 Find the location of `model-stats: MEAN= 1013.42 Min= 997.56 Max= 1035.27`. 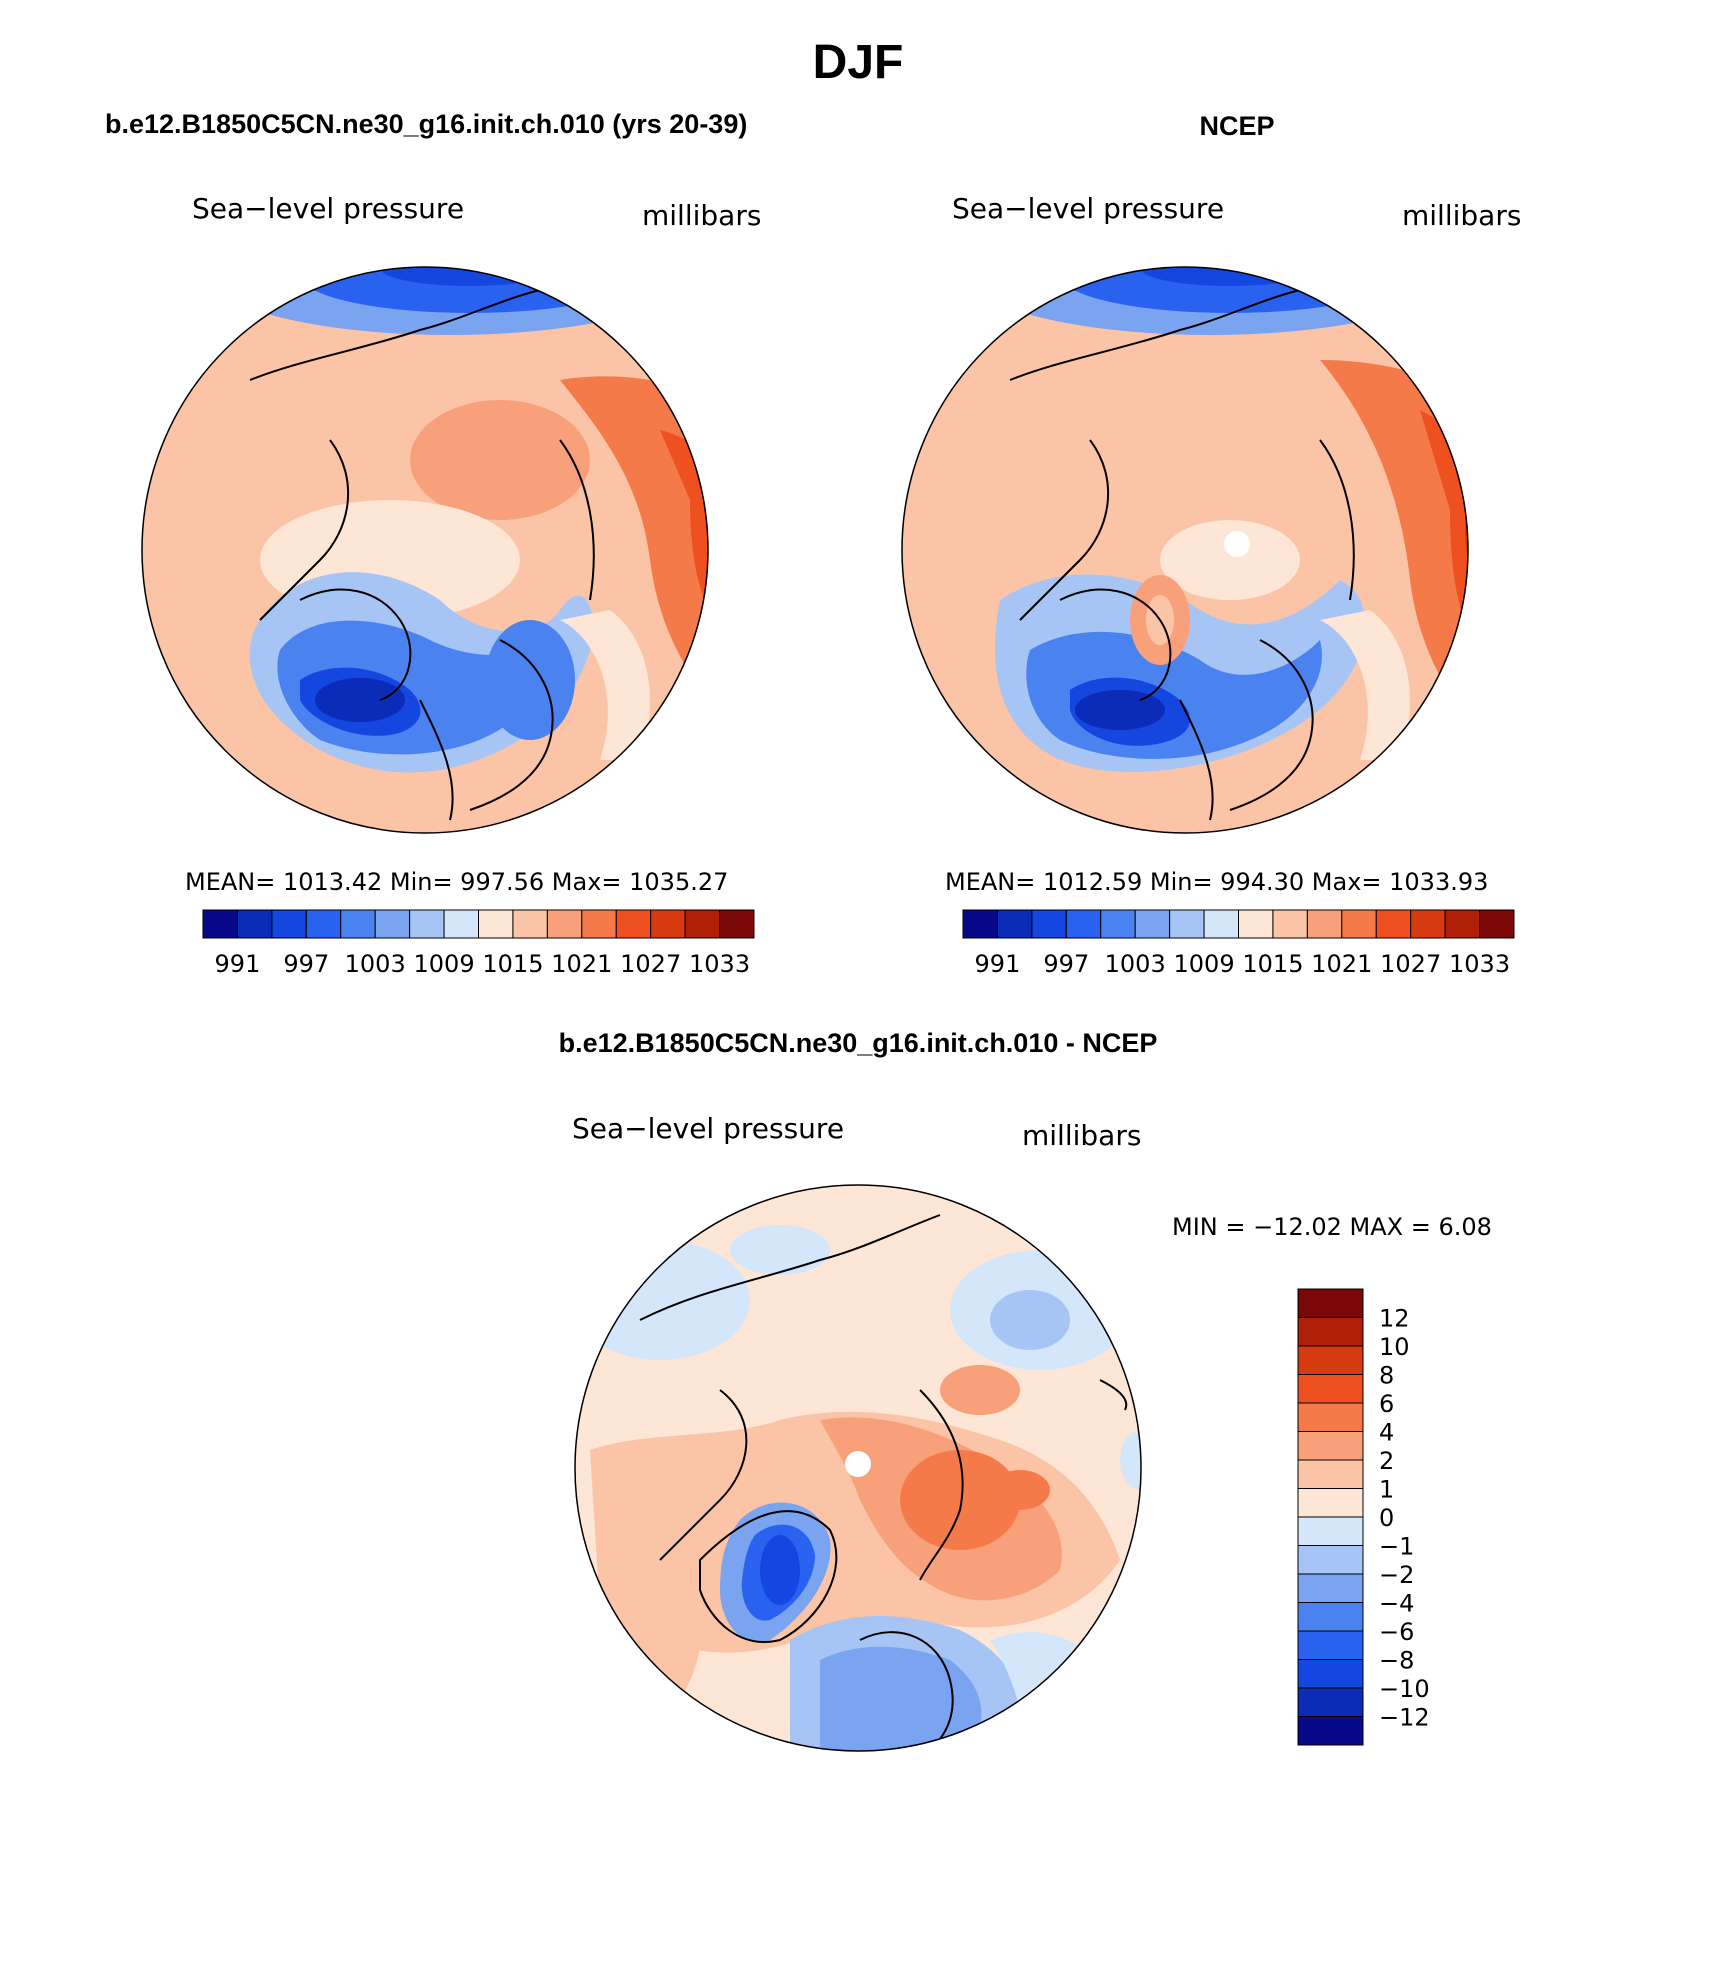

model-stats: MEAN= 1013.42 Min= 997.56 Max= 1035.27 is located at coordinates (456, 882).